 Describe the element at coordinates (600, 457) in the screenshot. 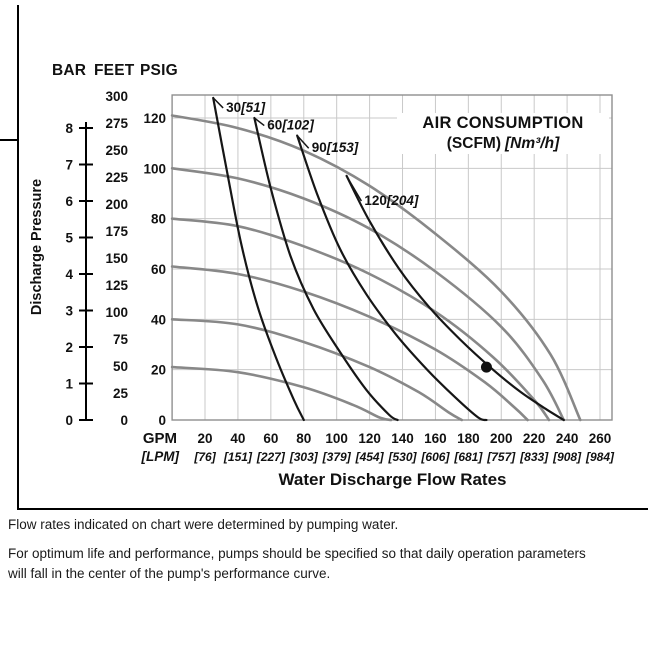

I see `lpm-tick-label: [984]` at that location.